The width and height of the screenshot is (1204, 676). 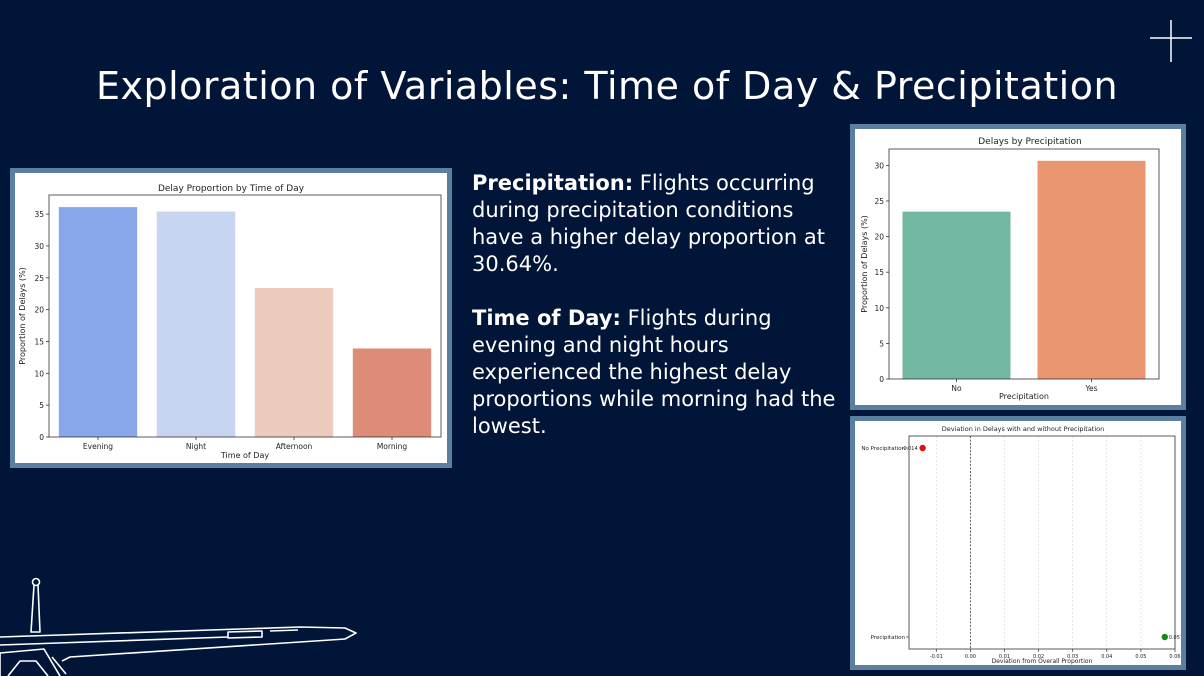 What do you see at coordinates (294, 446) in the screenshot?
I see `x-tick-label: Afternoon` at bounding box center [294, 446].